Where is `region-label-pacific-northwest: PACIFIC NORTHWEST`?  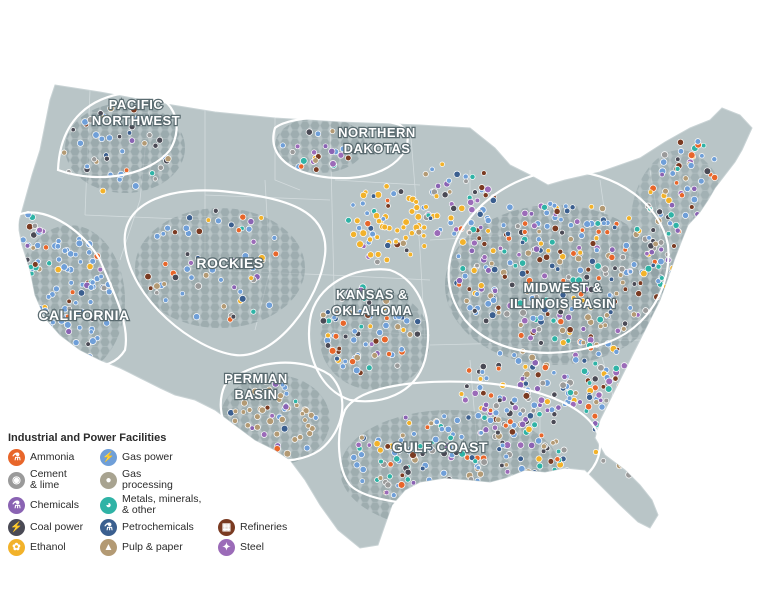 region-label-pacific-northwest: PACIFIC NORTHWEST is located at coordinates (136, 112).